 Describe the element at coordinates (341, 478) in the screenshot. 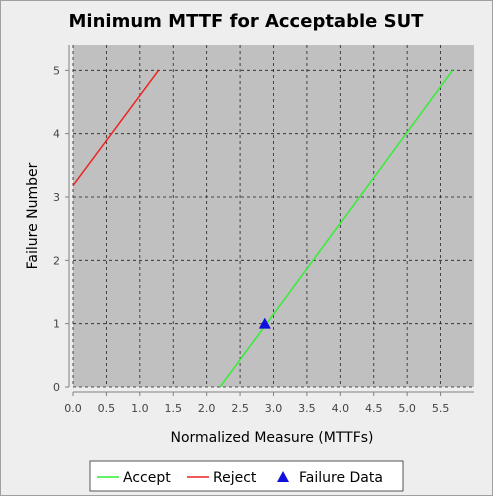

I see `legend-failure-data-label: Failure Data` at that location.